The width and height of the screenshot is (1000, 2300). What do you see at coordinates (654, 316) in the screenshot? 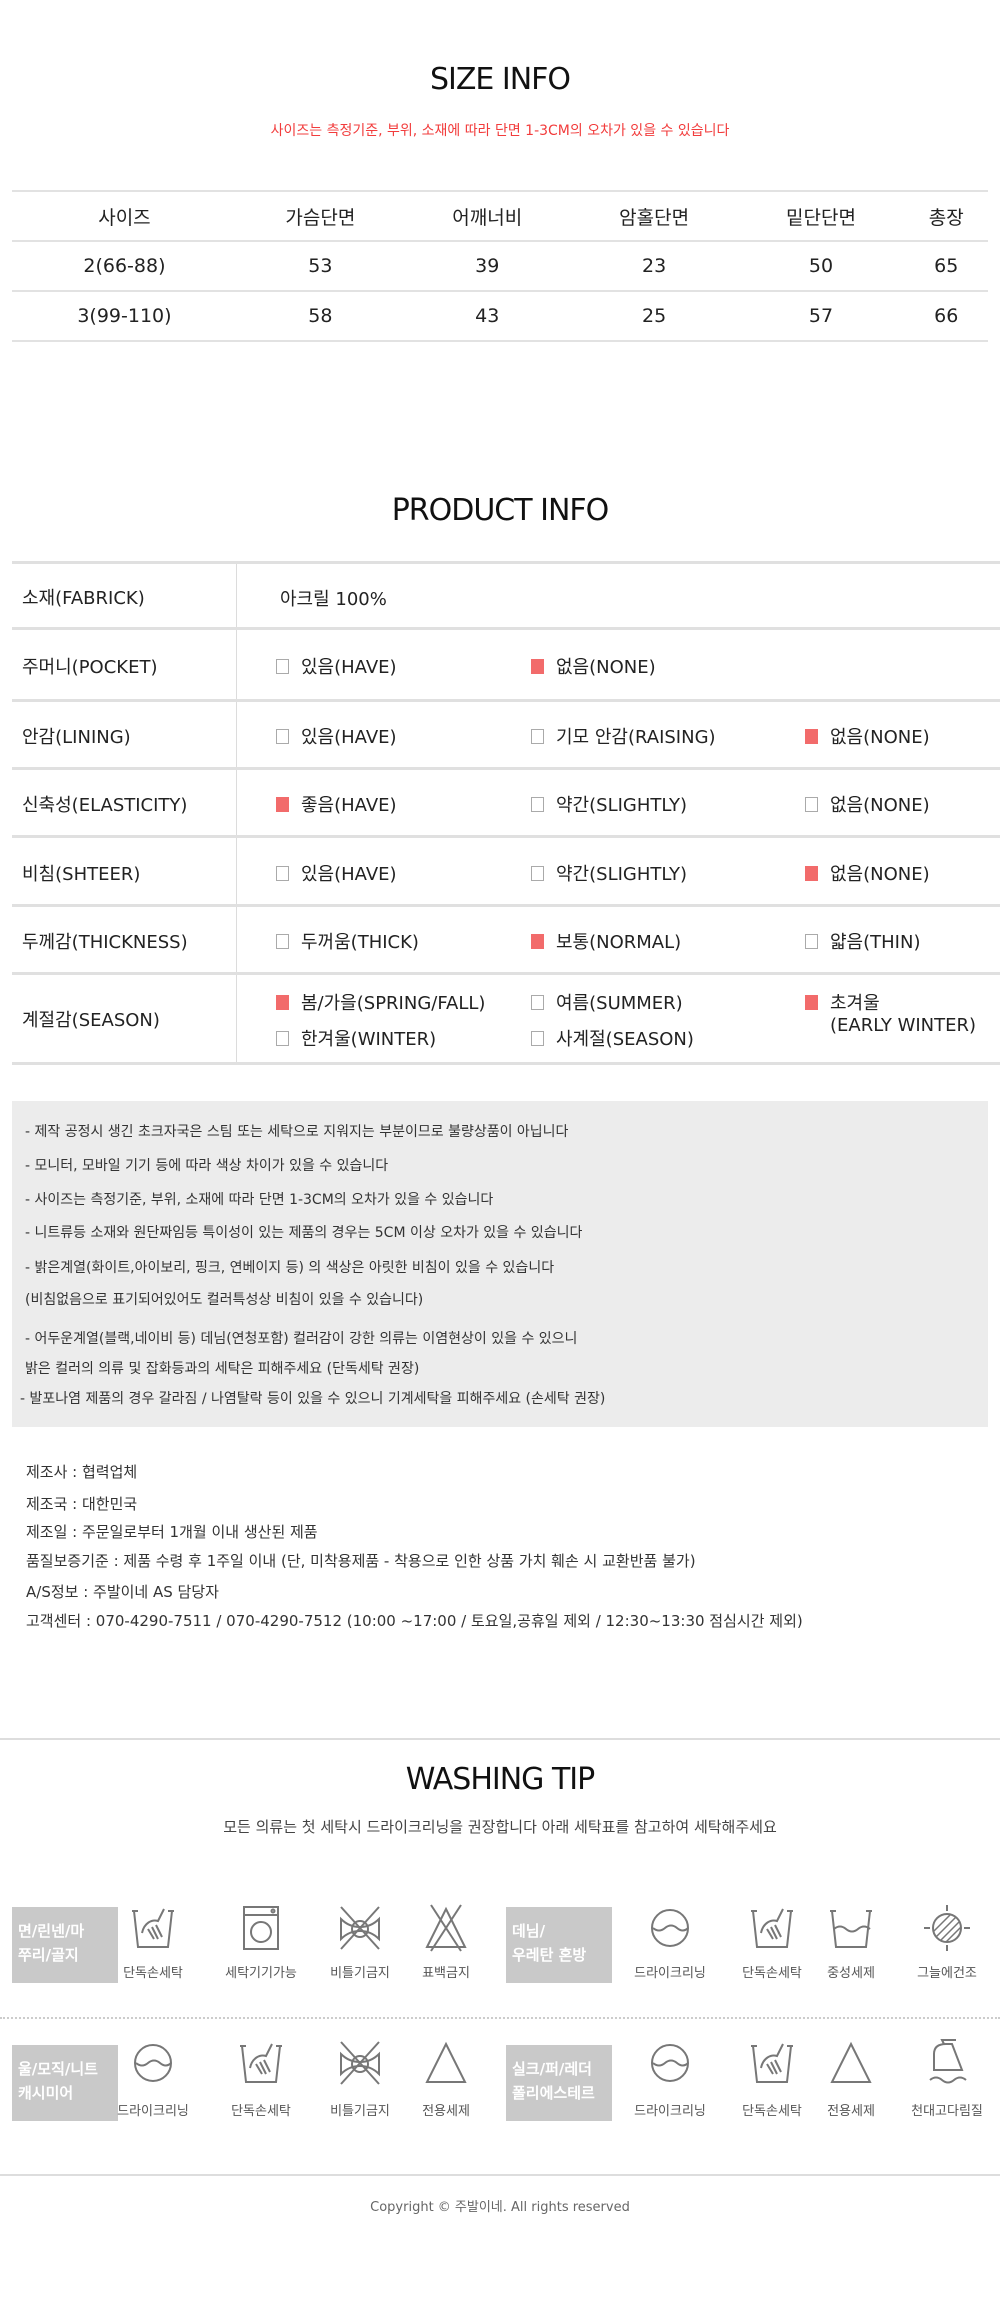
I see `cell: 25` at bounding box center [654, 316].